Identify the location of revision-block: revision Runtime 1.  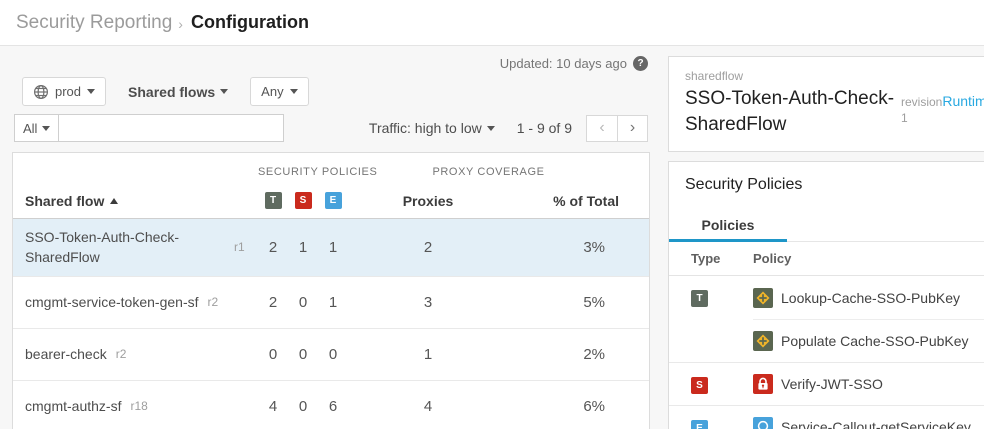
(942, 103).